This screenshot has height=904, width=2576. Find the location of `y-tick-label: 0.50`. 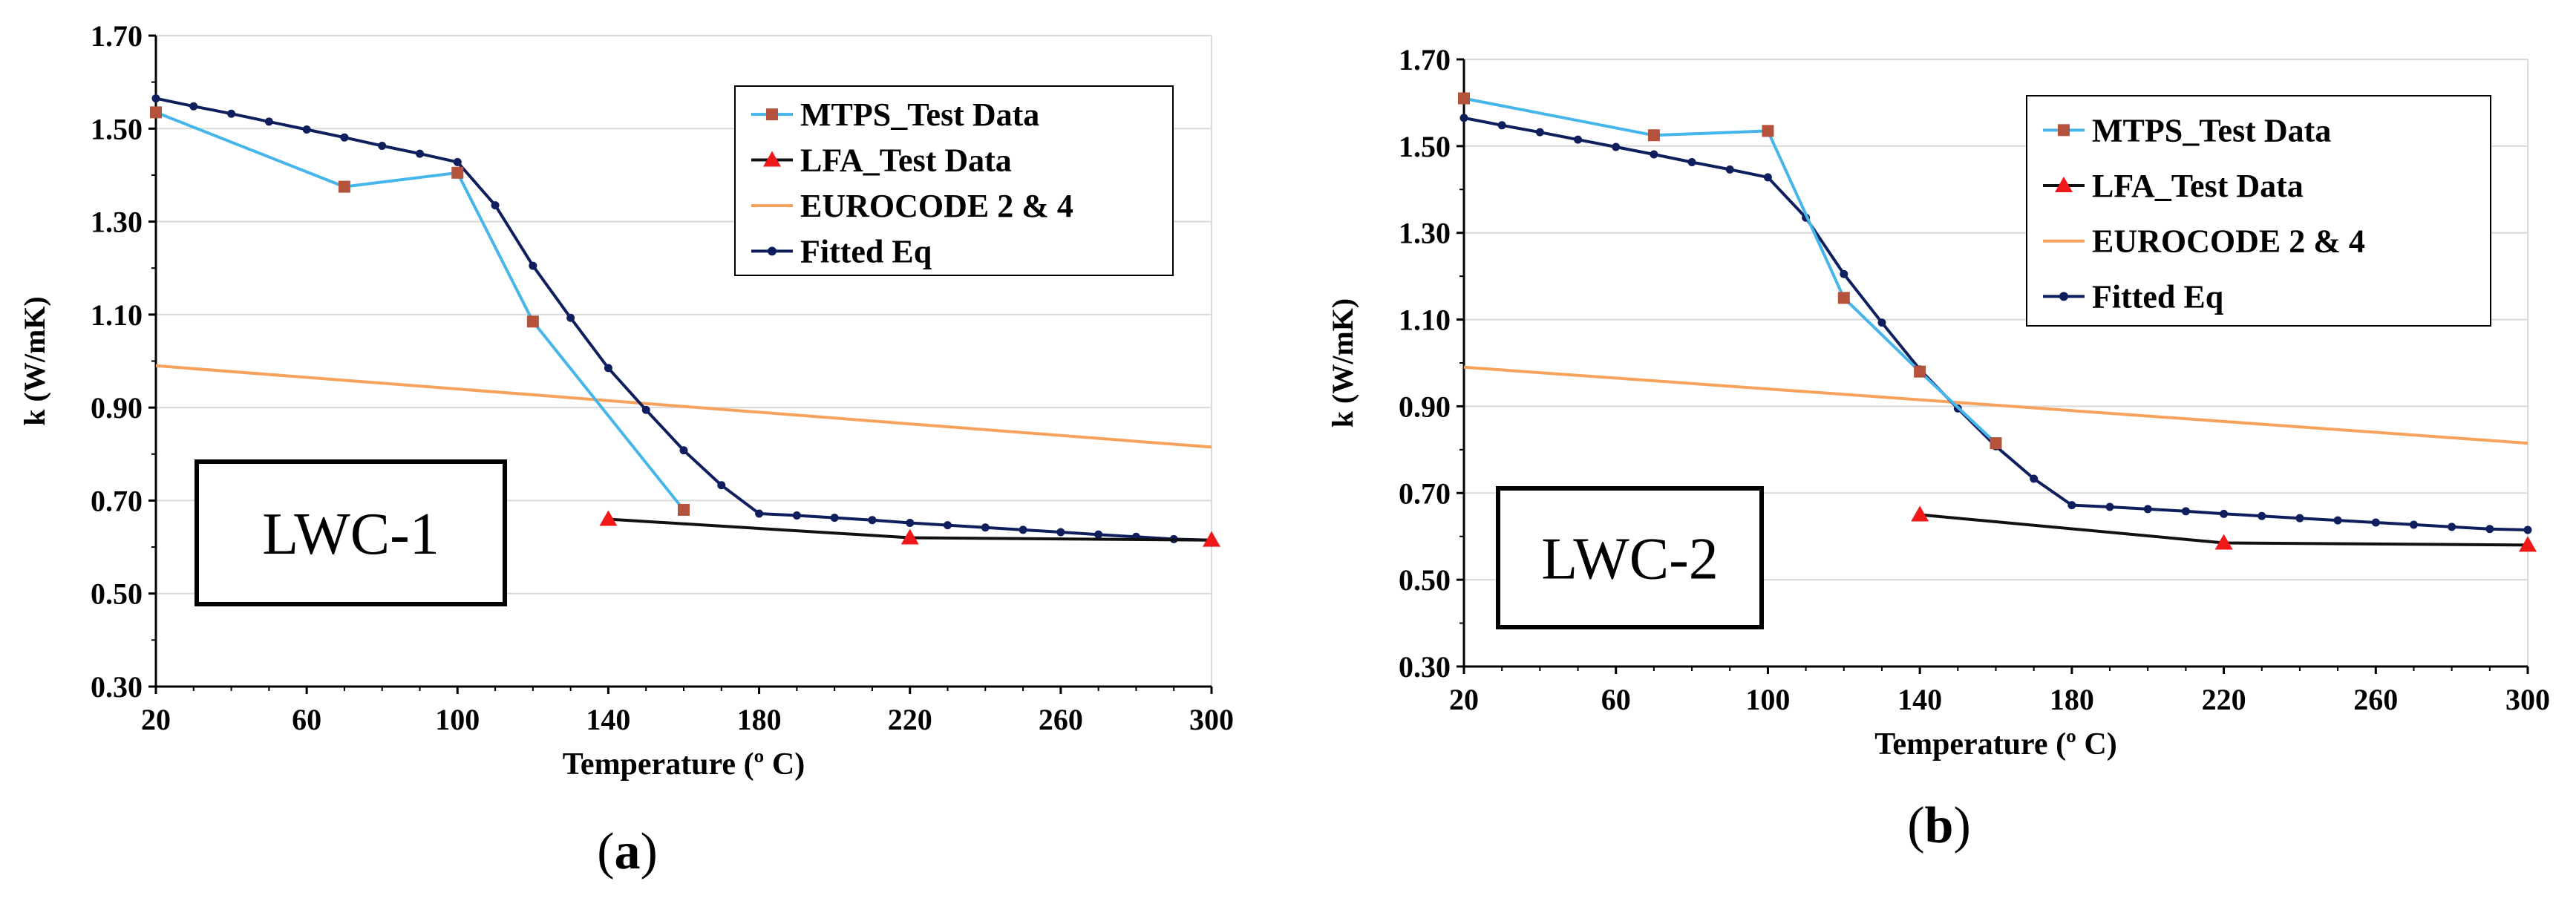

y-tick-label: 0.50 is located at coordinates (1425, 580).